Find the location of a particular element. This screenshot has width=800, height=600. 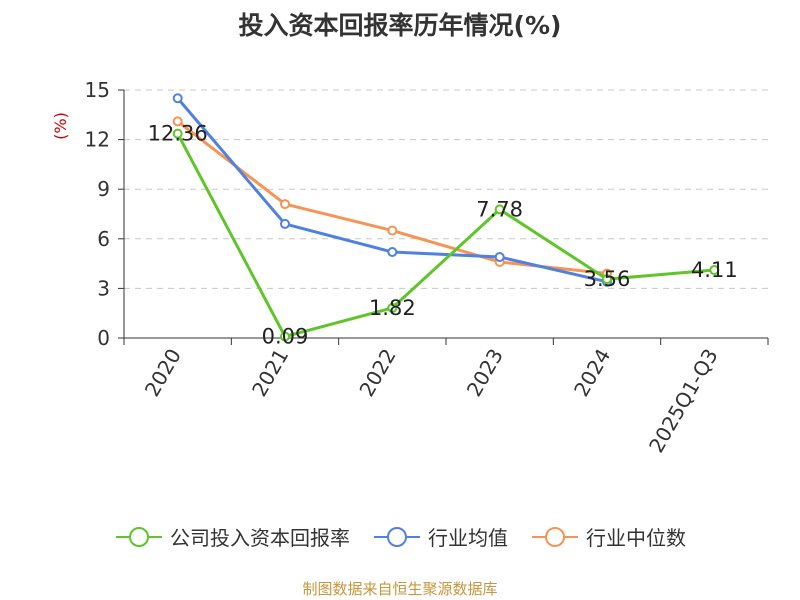

legend-item-industry-median: 行业中位数 is located at coordinates (608, 536).